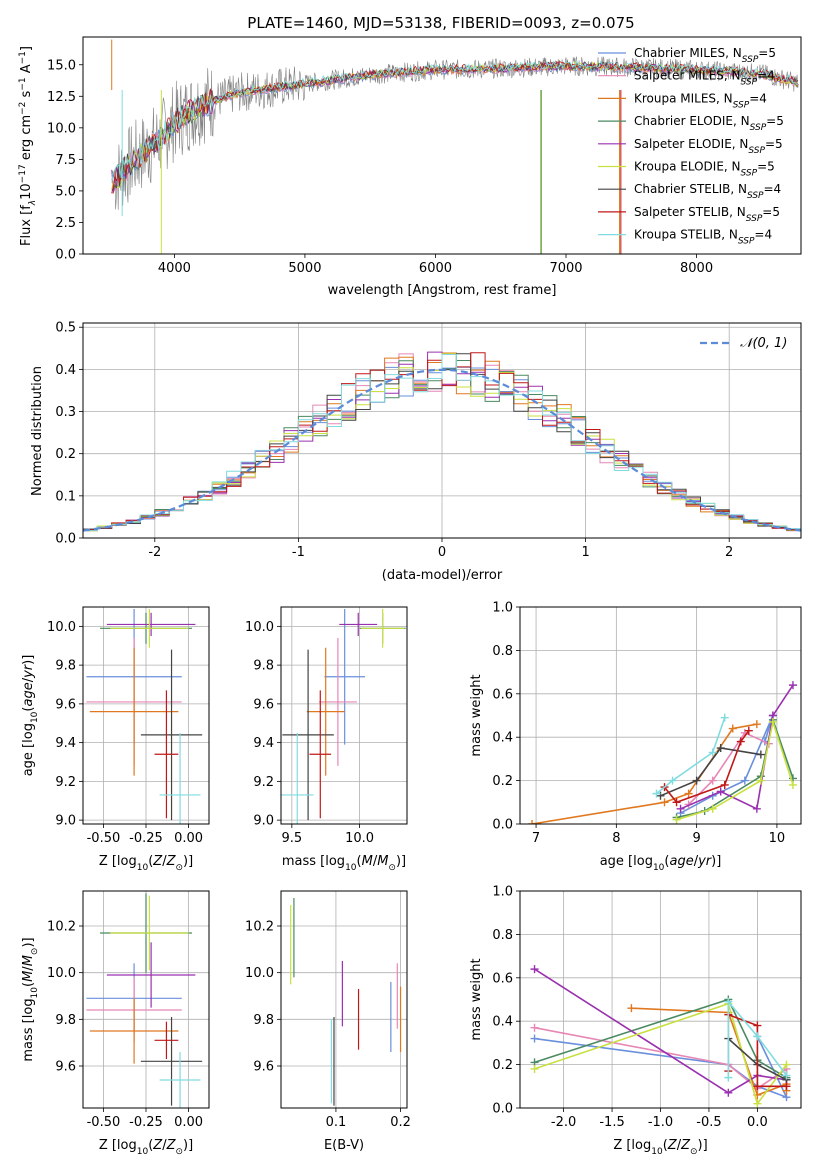  I want to click on plot-area-mass-vs-EBV, so click(346, 1002).